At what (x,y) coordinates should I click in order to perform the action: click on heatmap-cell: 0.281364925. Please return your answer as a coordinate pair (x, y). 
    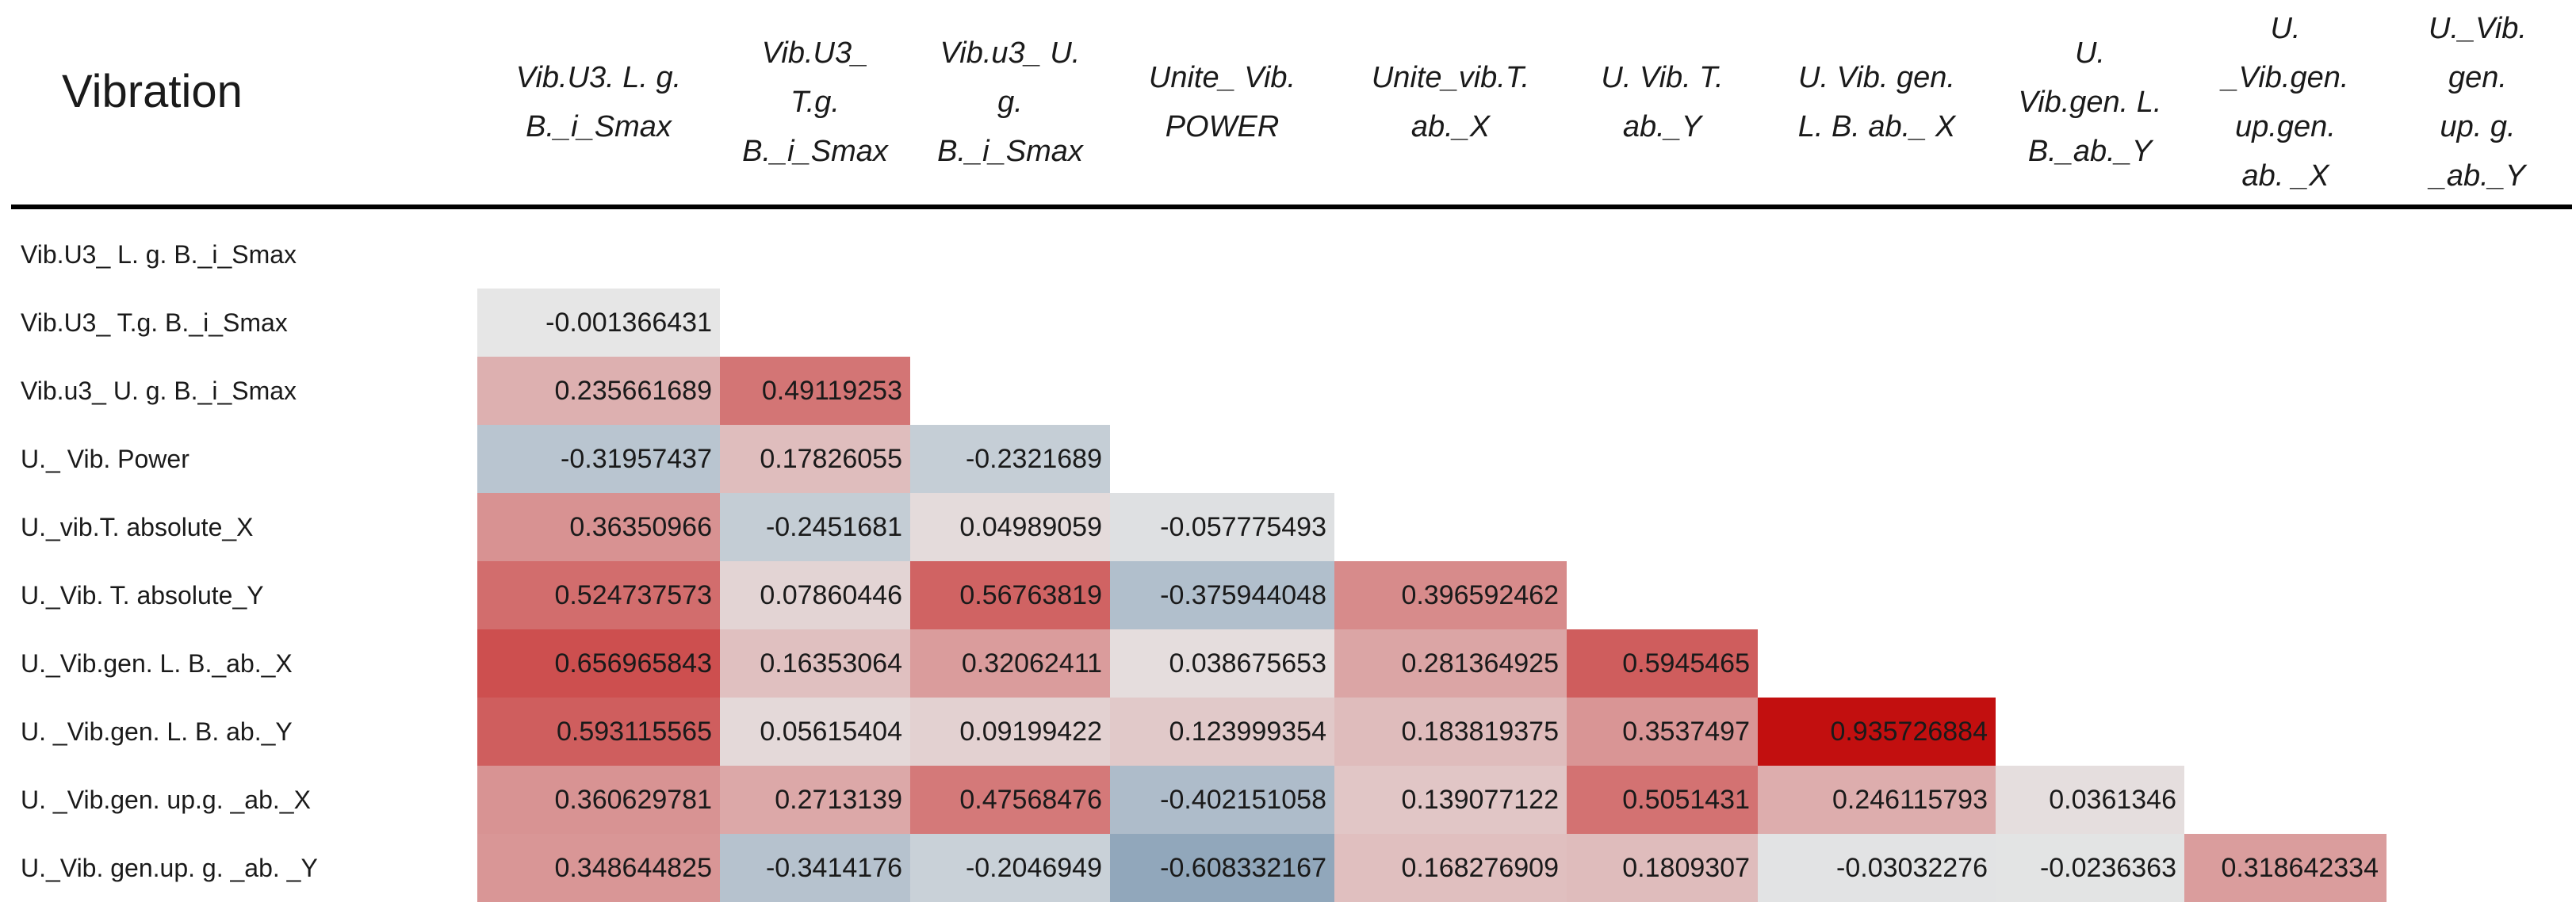
    Looking at the image, I should click on (1450, 663).